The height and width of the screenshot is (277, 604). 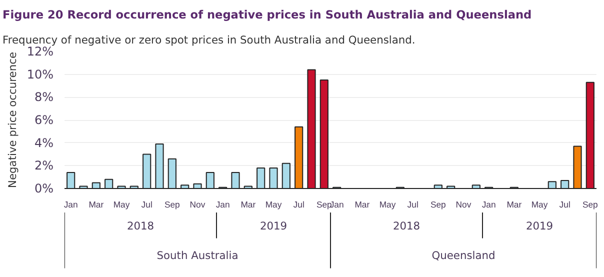 What do you see at coordinates (44, 97) in the screenshot?
I see `y-tick-label: 8%` at bounding box center [44, 97].